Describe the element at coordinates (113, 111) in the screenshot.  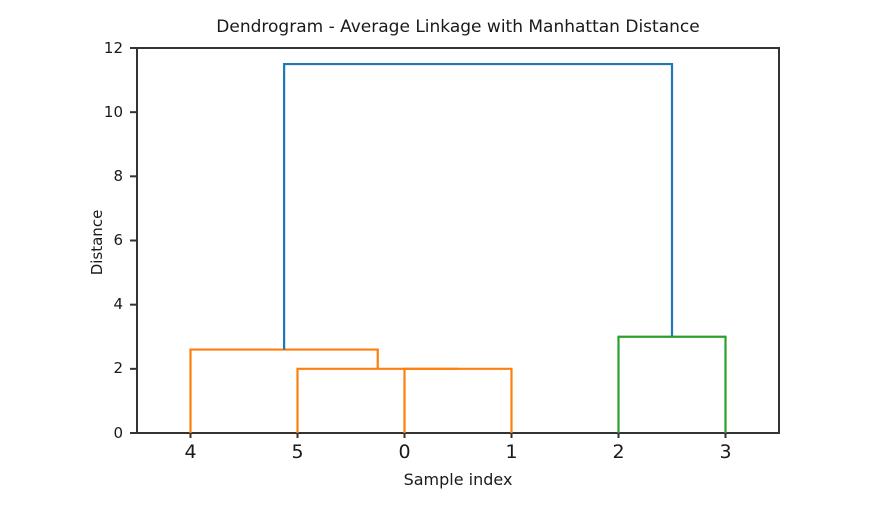
I see `y-tick-label: 10` at that location.